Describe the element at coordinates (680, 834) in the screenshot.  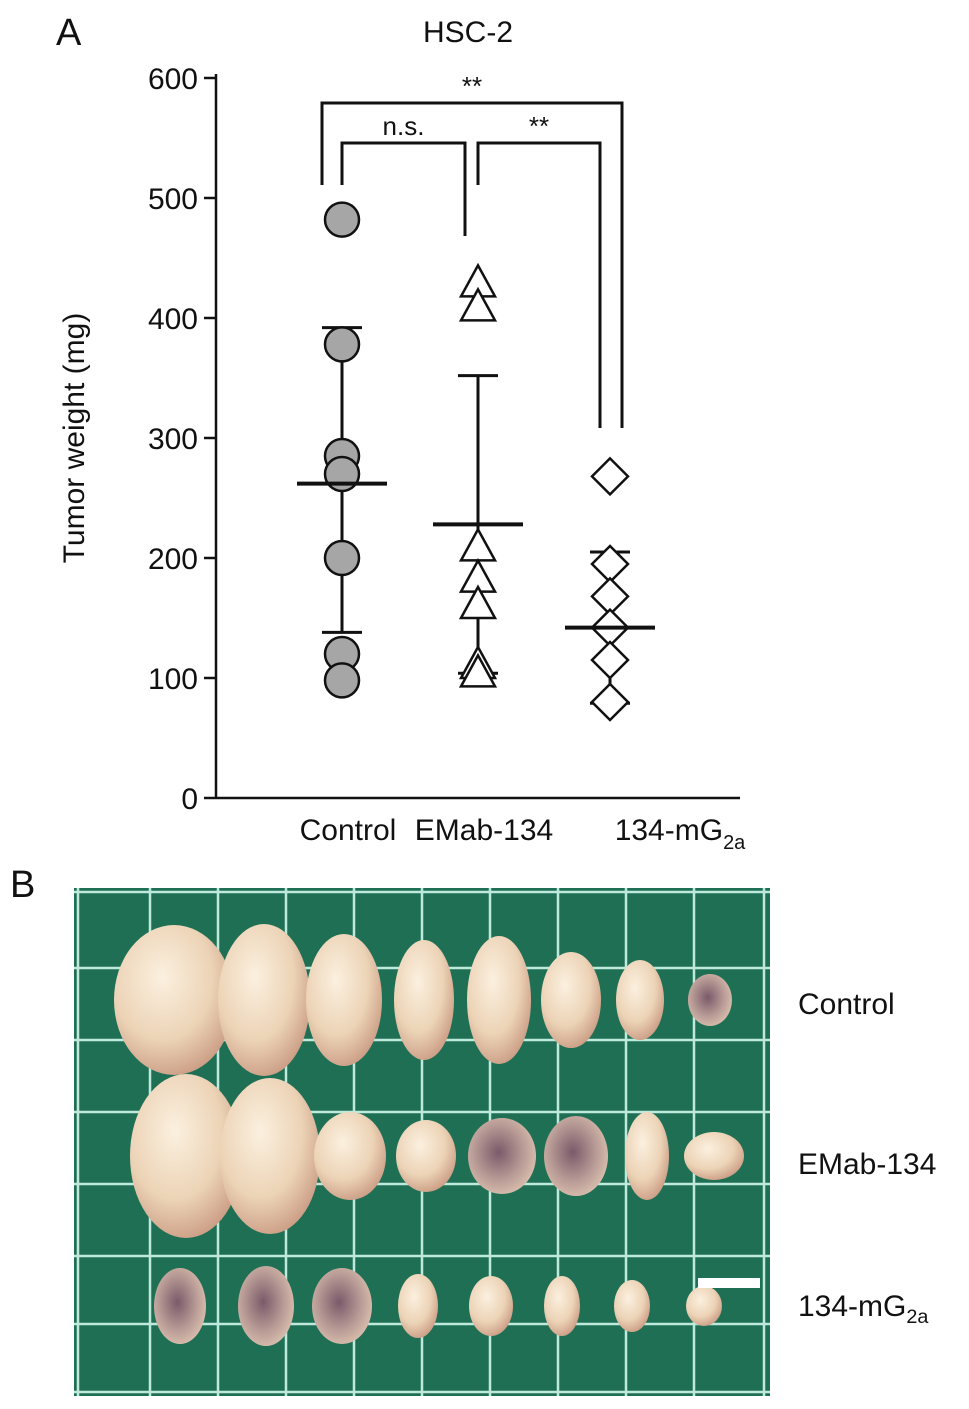
I see `x-category-label: 134-mG2a` at that location.